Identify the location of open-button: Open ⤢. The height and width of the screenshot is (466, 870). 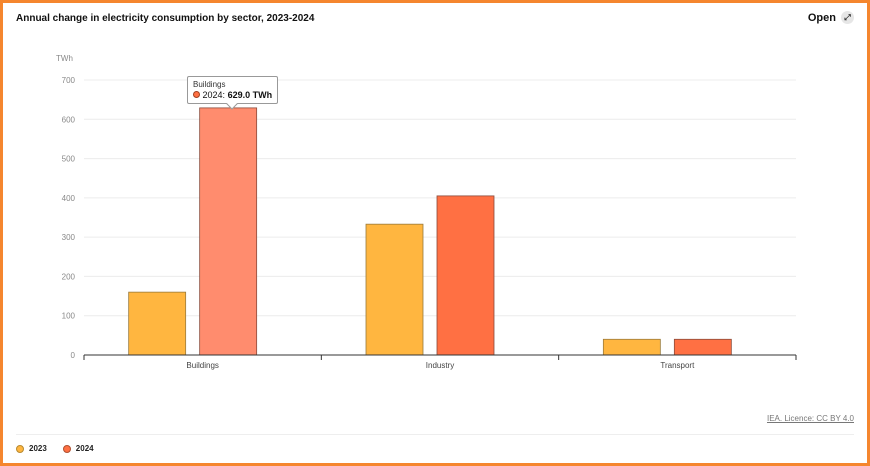
(831, 17).